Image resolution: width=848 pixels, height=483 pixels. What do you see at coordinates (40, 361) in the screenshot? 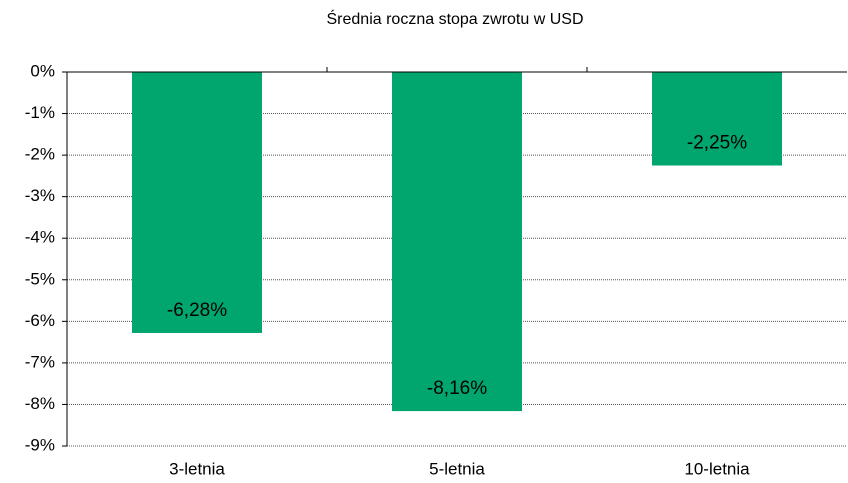
I see `y-tick-label: -7%` at bounding box center [40, 361].